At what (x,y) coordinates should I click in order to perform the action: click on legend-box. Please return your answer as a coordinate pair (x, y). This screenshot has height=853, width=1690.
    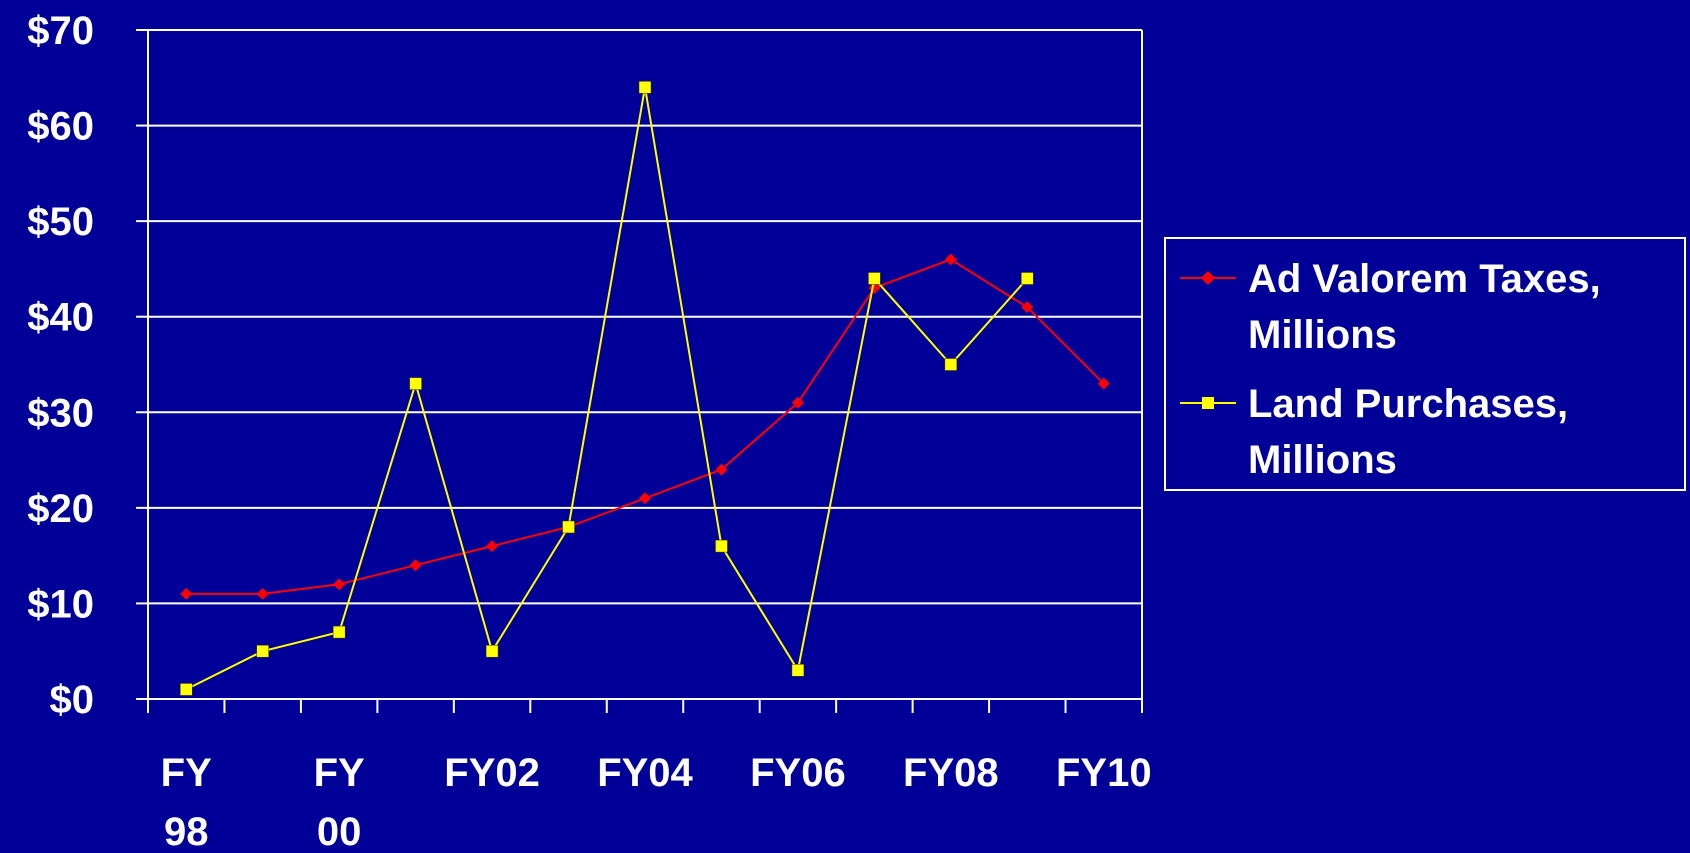
    Looking at the image, I should click on (1425, 364).